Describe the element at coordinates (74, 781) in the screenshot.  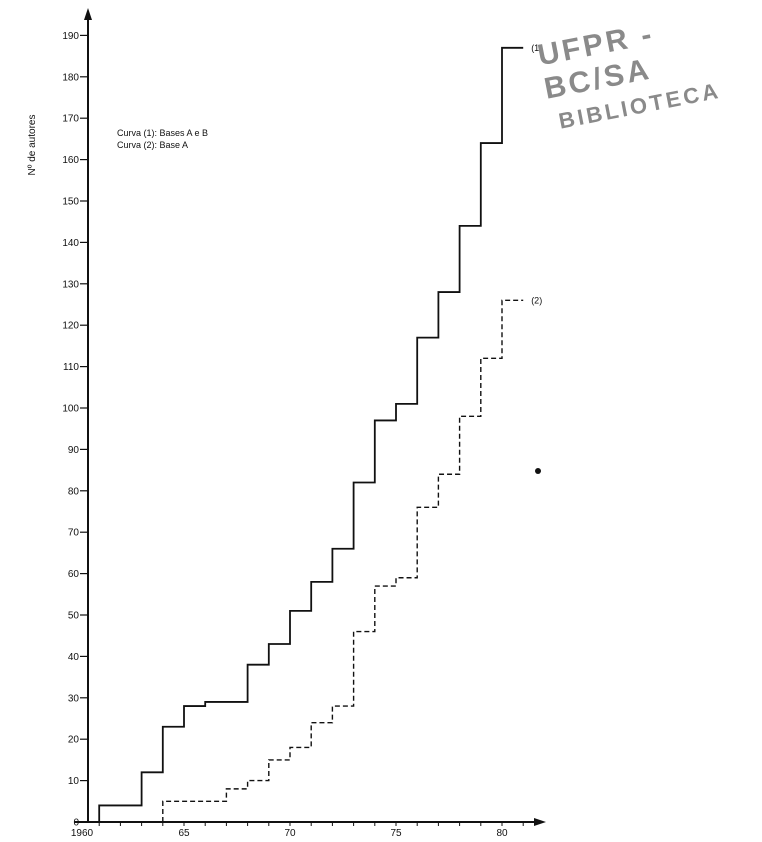
I see `y-tick-label: 10` at that location.